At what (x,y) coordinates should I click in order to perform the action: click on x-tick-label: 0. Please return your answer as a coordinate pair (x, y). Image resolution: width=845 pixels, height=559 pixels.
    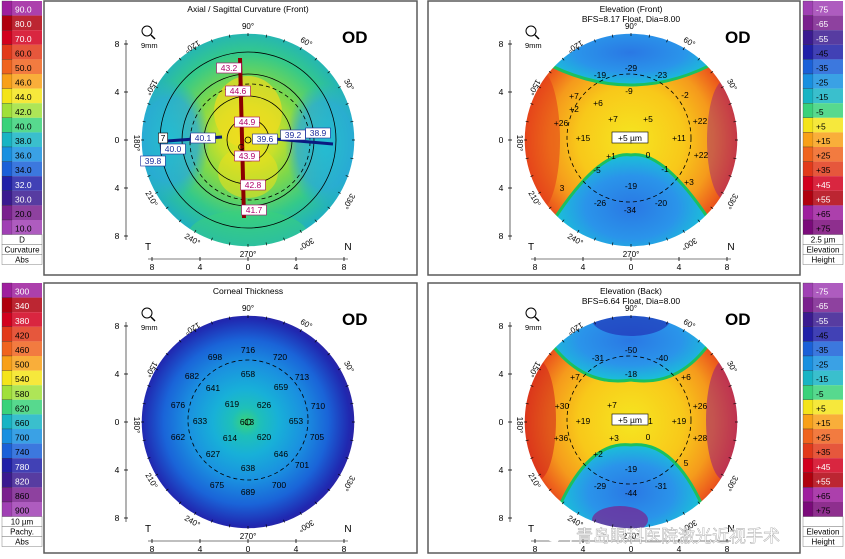
    Looking at the image, I should click on (631, 267).